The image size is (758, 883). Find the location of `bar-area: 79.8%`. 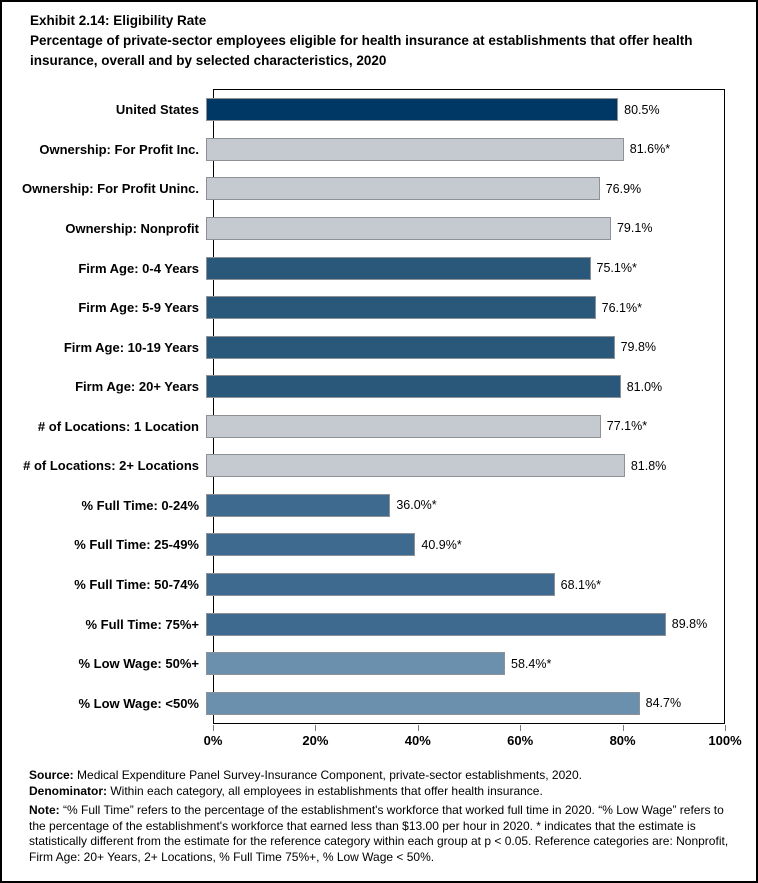

bar-area: 79.8% is located at coordinates (462, 347).